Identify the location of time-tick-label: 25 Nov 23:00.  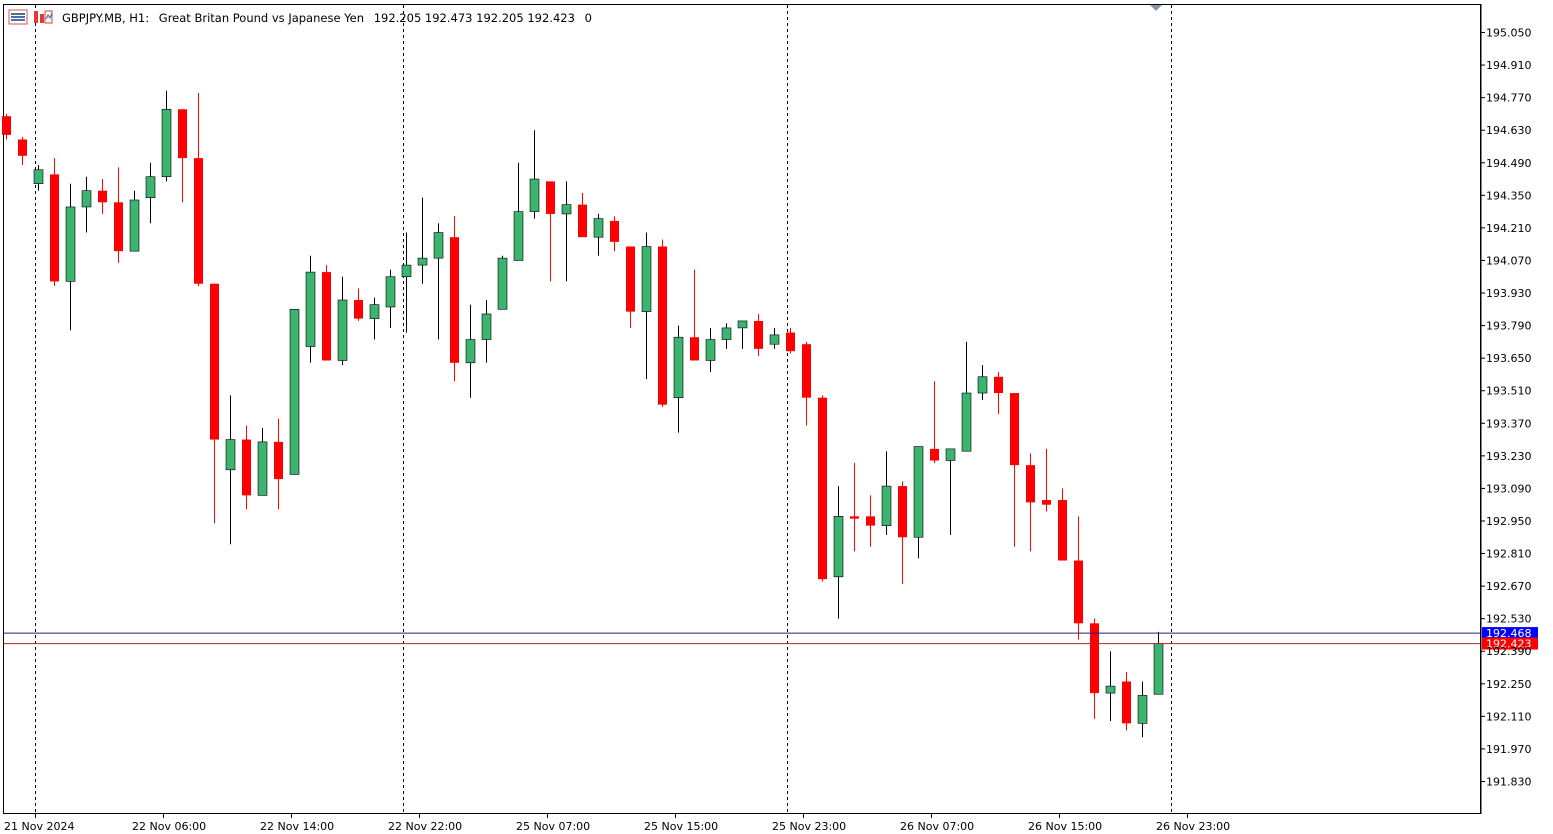
(809, 826).